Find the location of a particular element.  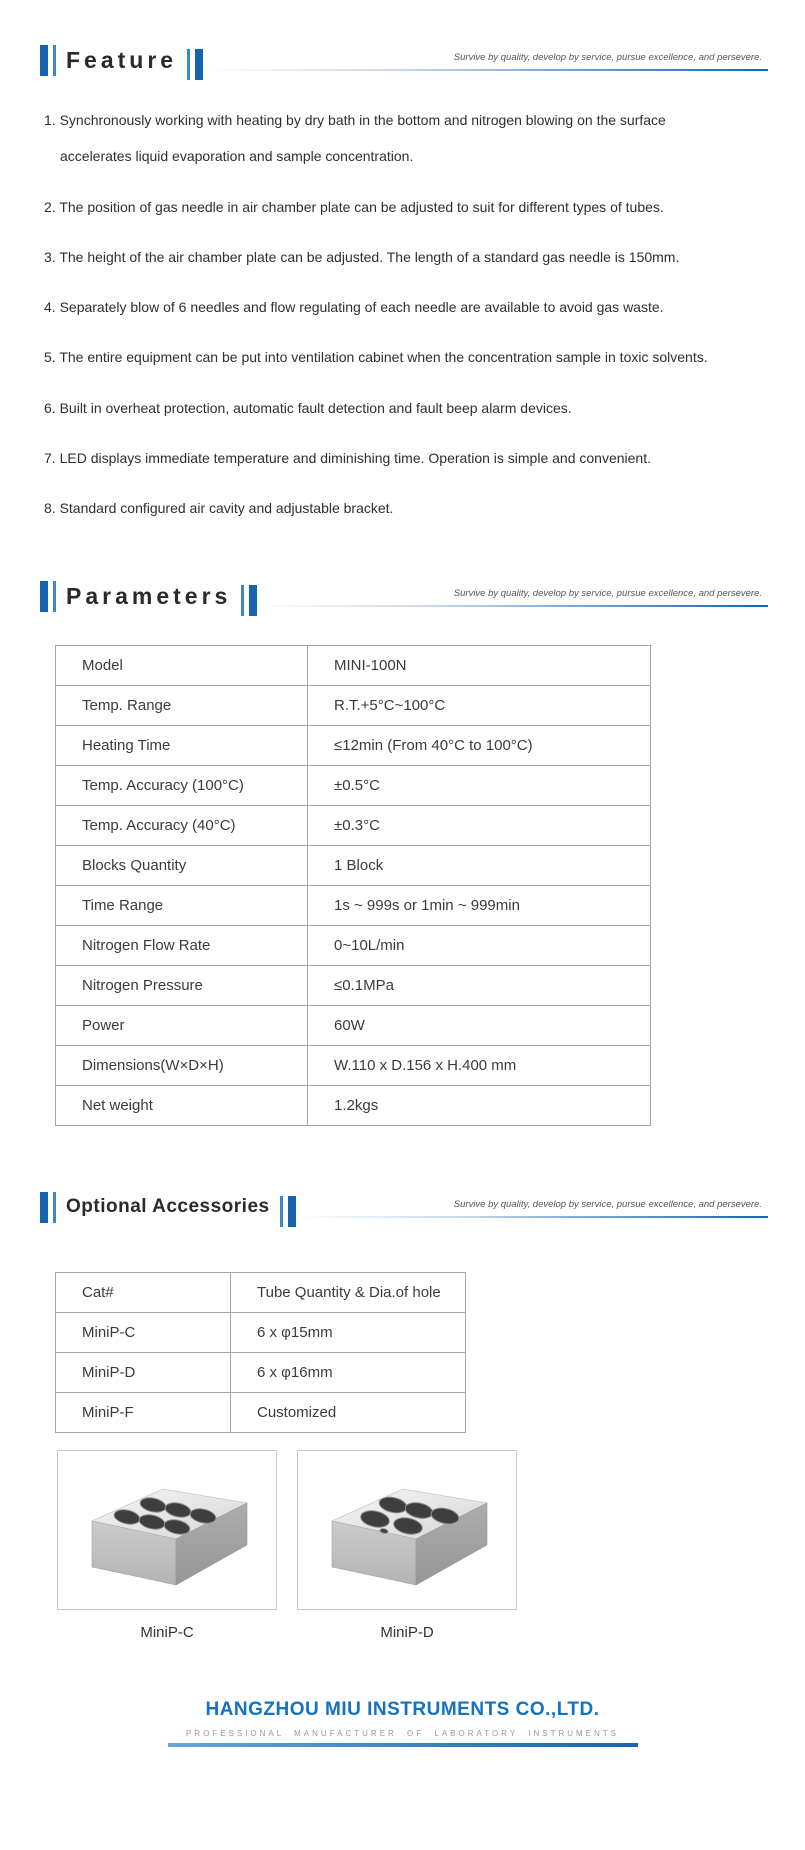

param-label: Temp. Range is located at coordinates (181, 705).